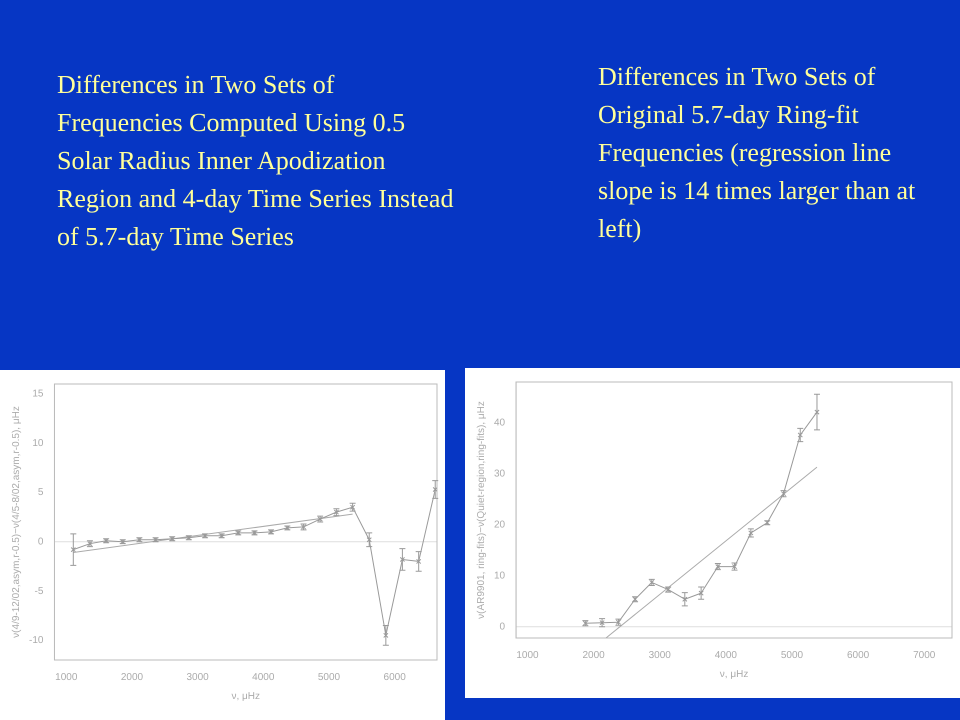 The image size is (960, 720). What do you see at coordinates (500, 525) in the screenshot?
I see `y-tick-label: 20` at bounding box center [500, 525].